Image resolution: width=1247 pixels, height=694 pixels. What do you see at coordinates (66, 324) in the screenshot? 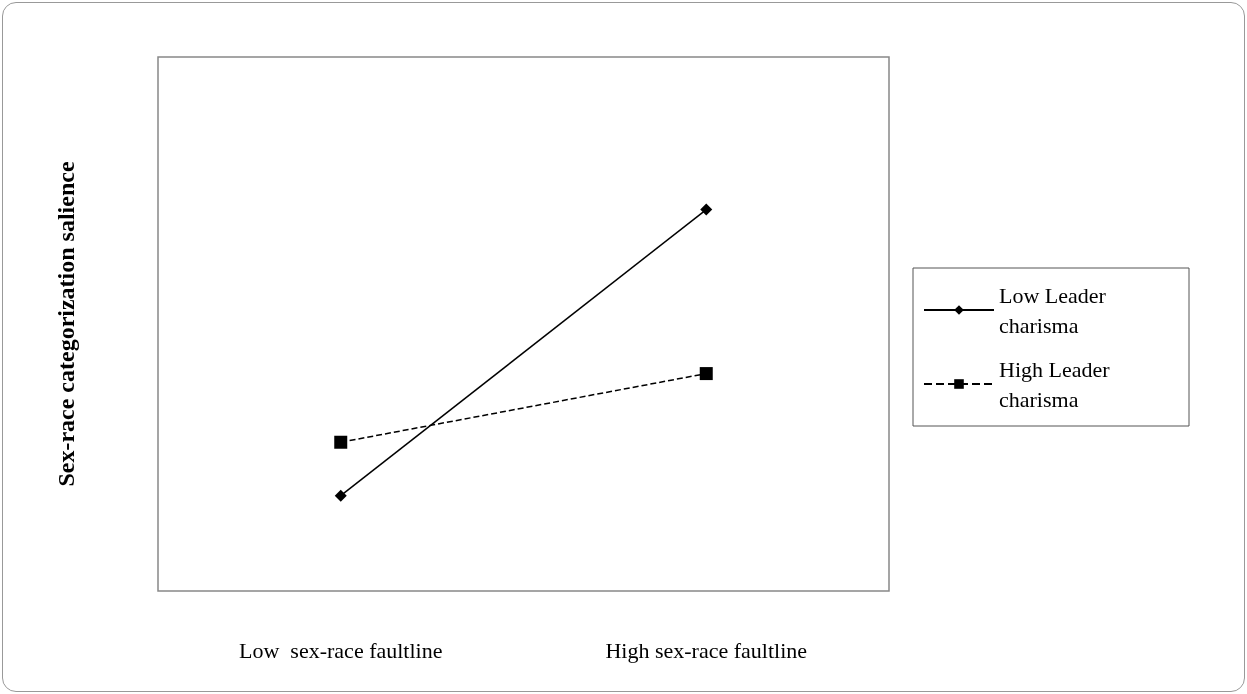
I see `y-axis-title: Sex-race categorization salience` at bounding box center [66, 324].